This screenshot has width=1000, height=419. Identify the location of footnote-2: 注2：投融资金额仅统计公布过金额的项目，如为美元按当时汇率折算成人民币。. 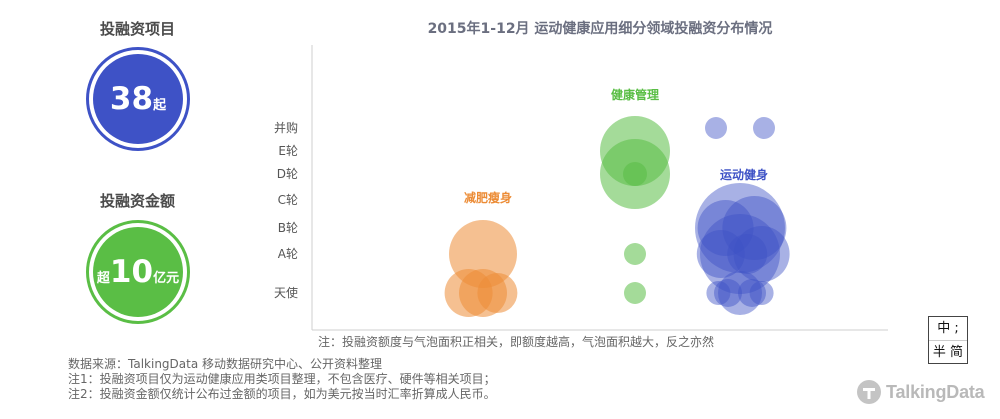
(282, 394).